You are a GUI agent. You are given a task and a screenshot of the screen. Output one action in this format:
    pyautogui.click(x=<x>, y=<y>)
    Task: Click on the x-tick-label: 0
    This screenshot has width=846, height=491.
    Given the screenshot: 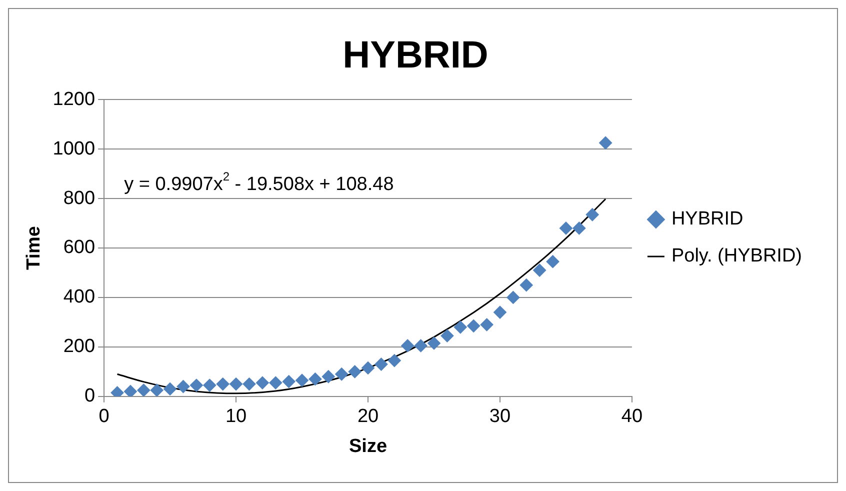 What is the action you would take?
    pyautogui.click(x=104, y=417)
    